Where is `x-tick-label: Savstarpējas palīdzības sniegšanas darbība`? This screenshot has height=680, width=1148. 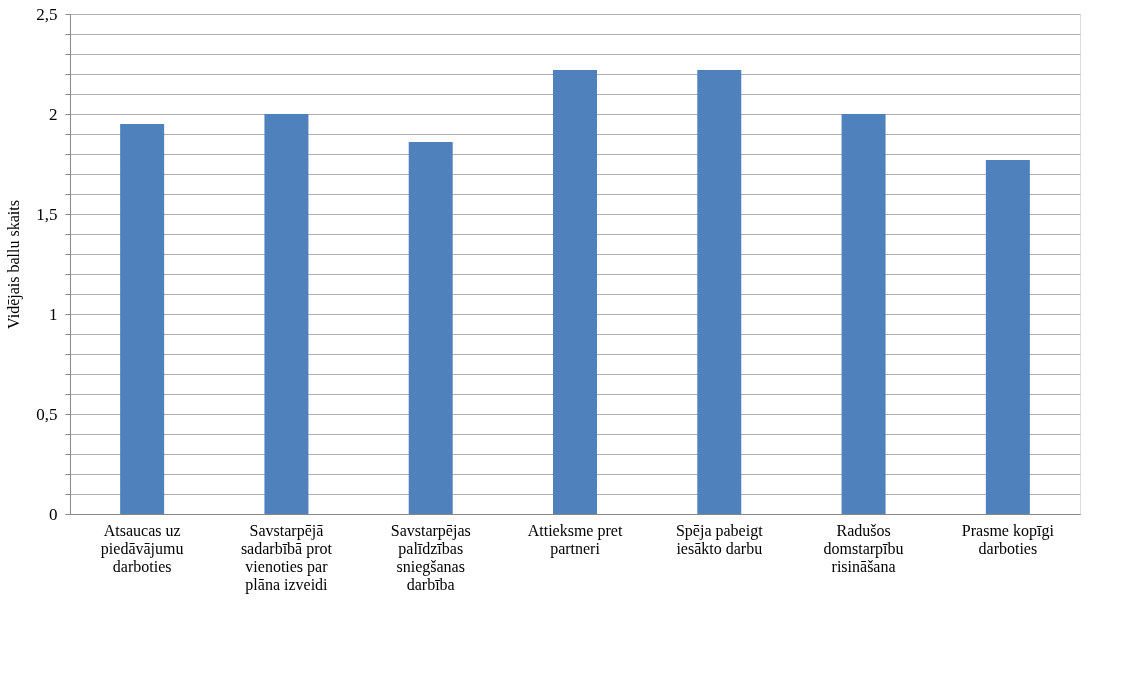 x-tick-label: Savstarpējas palīdzības sniegšanas darbība is located at coordinates (430, 557).